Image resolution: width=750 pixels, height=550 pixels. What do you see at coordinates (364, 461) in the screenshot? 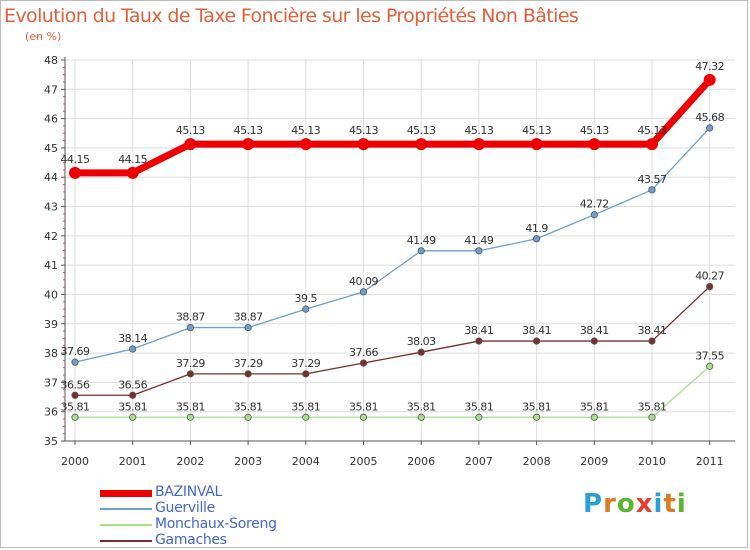
I see `x-tick-label: 2005` at bounding box center [364, 461].